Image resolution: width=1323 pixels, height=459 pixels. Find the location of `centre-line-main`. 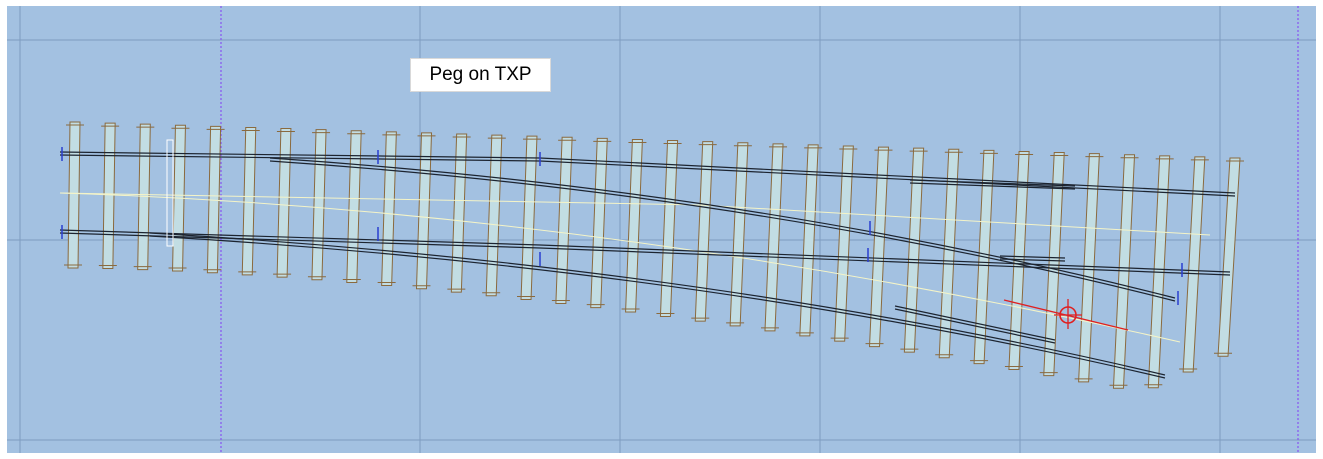

centre-line-main is located at coordinates (635, 214).